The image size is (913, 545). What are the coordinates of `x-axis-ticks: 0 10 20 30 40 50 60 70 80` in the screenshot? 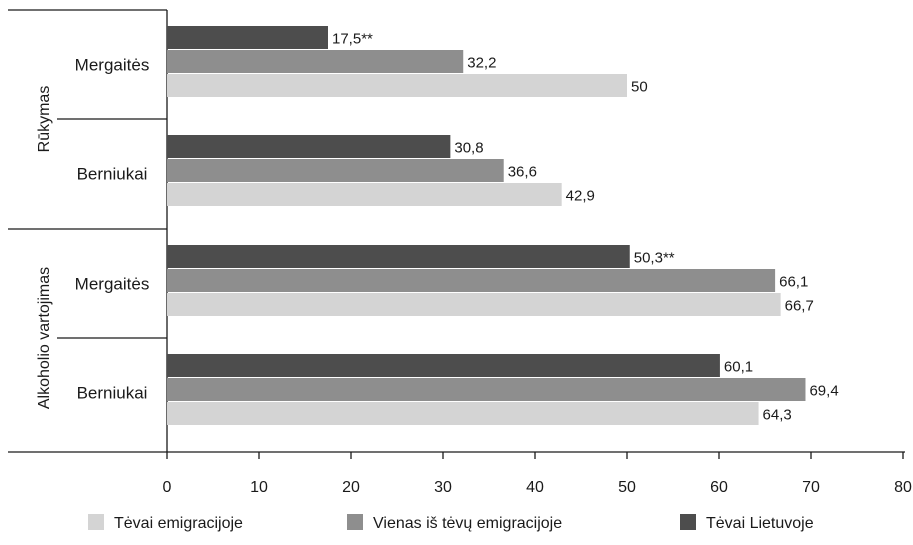 It's located at (537, 474).